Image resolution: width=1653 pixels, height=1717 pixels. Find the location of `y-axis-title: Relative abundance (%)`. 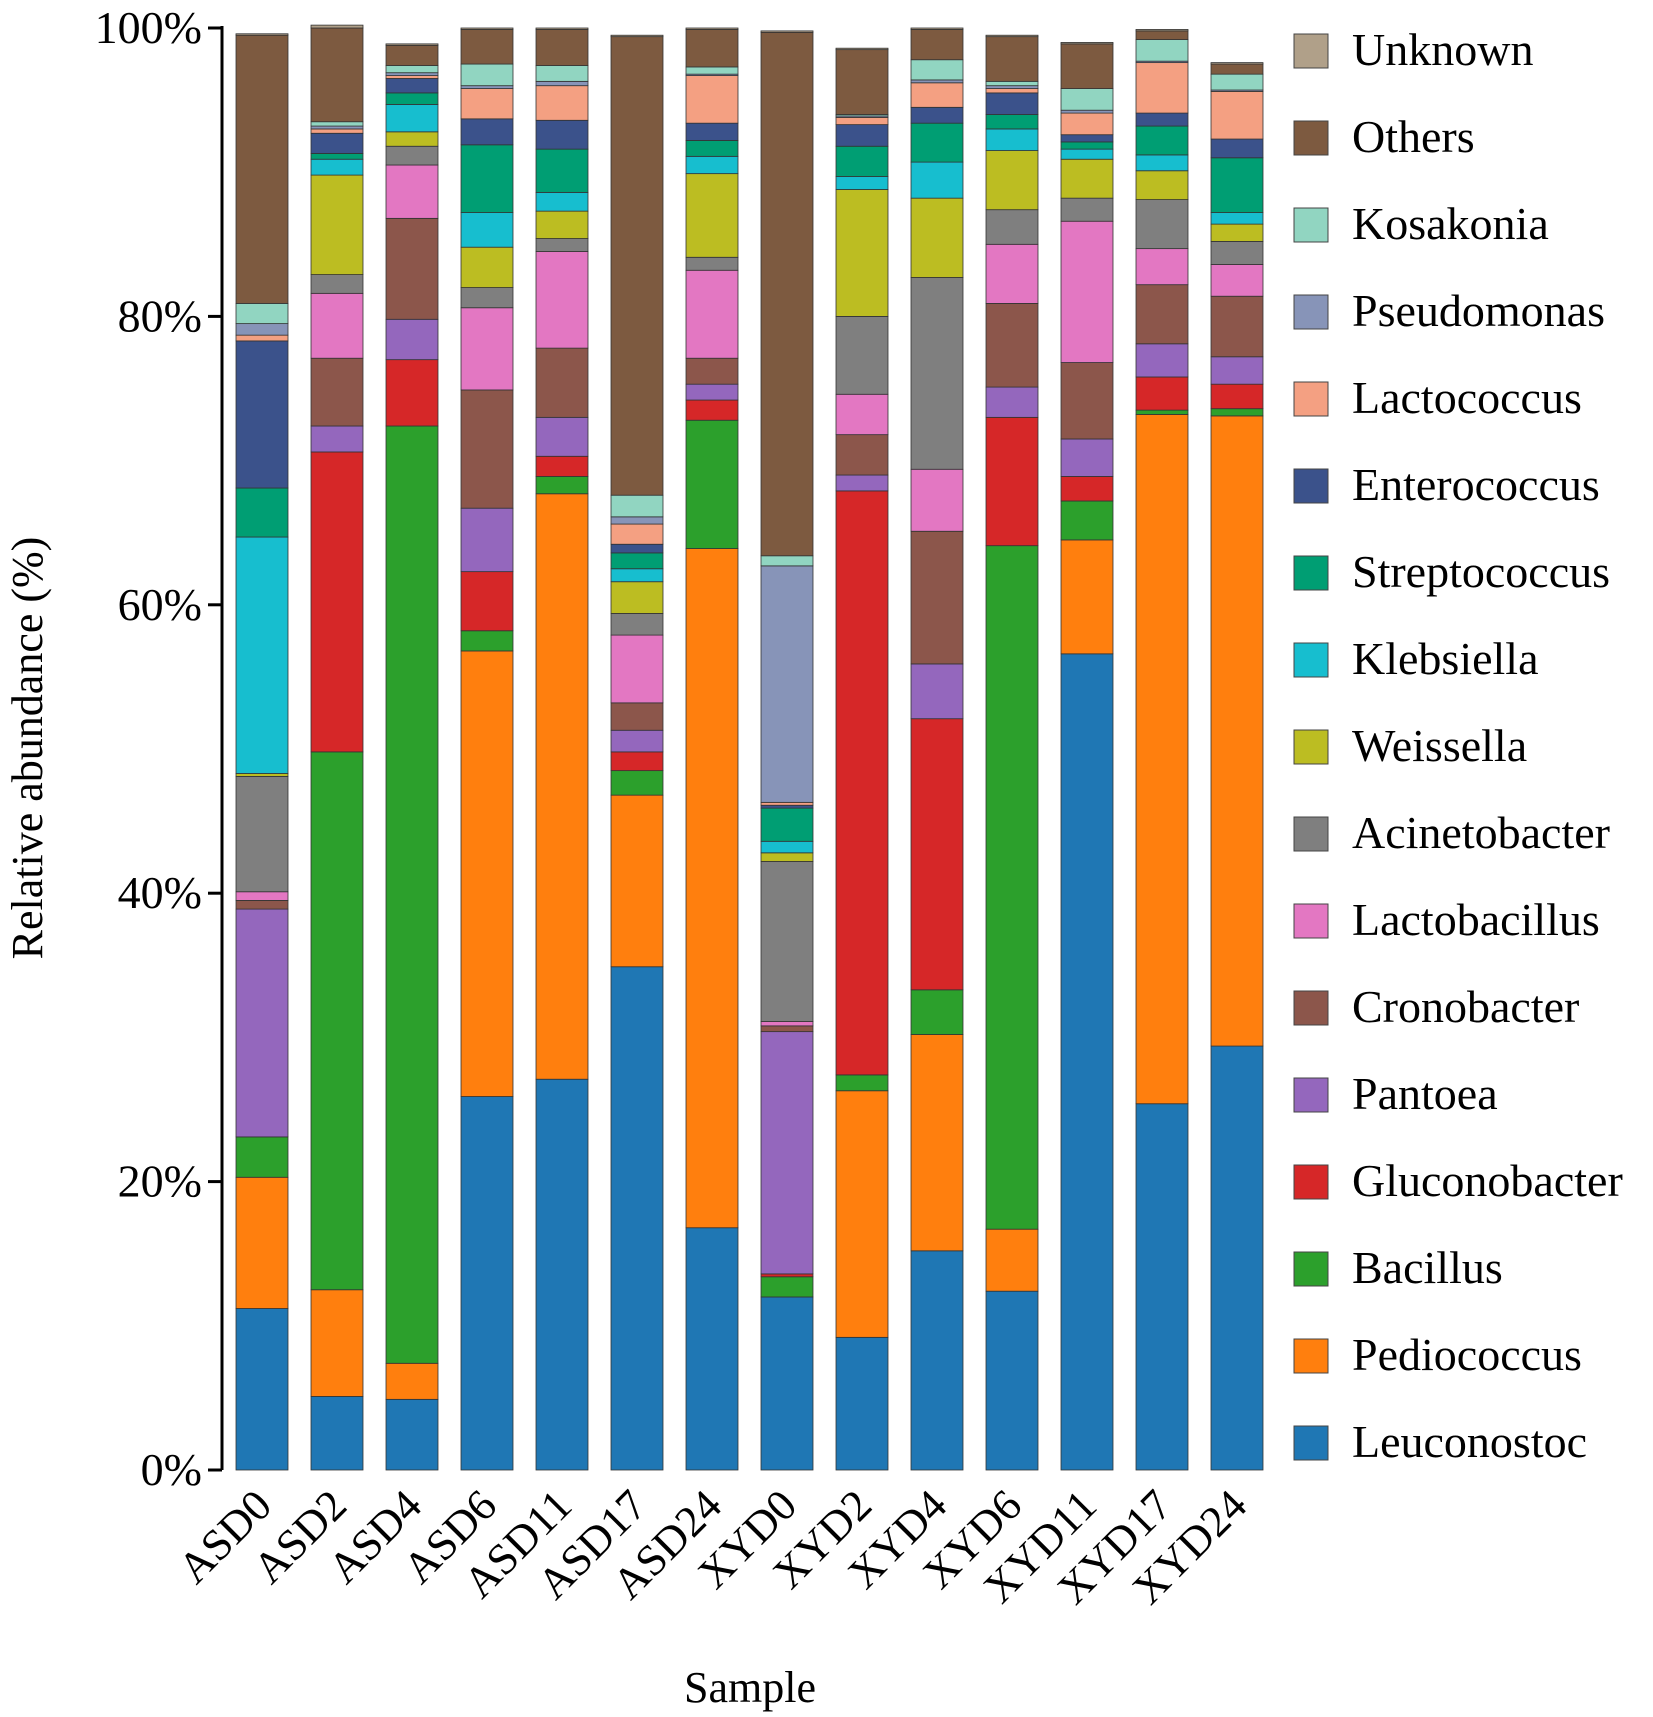

y-axis-title: Relative abundance (%) is located at coordinates (27, 748).